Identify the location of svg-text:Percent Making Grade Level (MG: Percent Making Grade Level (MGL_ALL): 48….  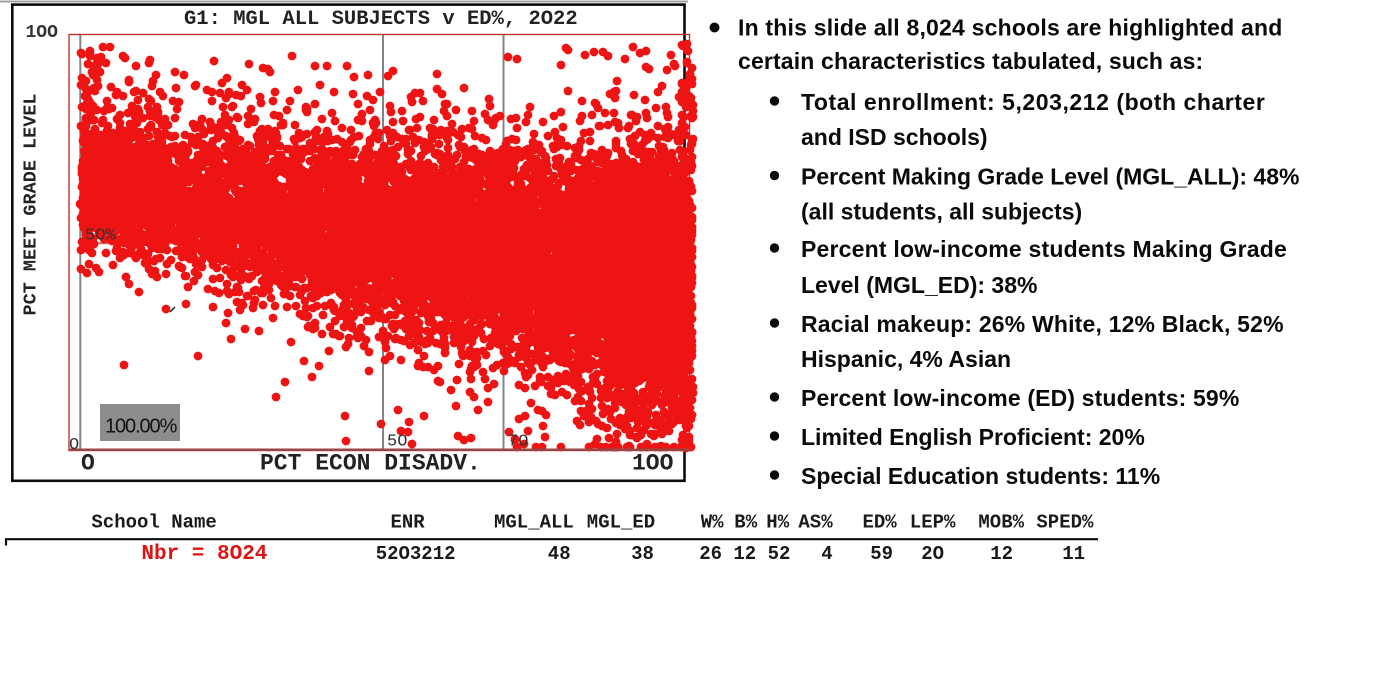
(1050, 177).